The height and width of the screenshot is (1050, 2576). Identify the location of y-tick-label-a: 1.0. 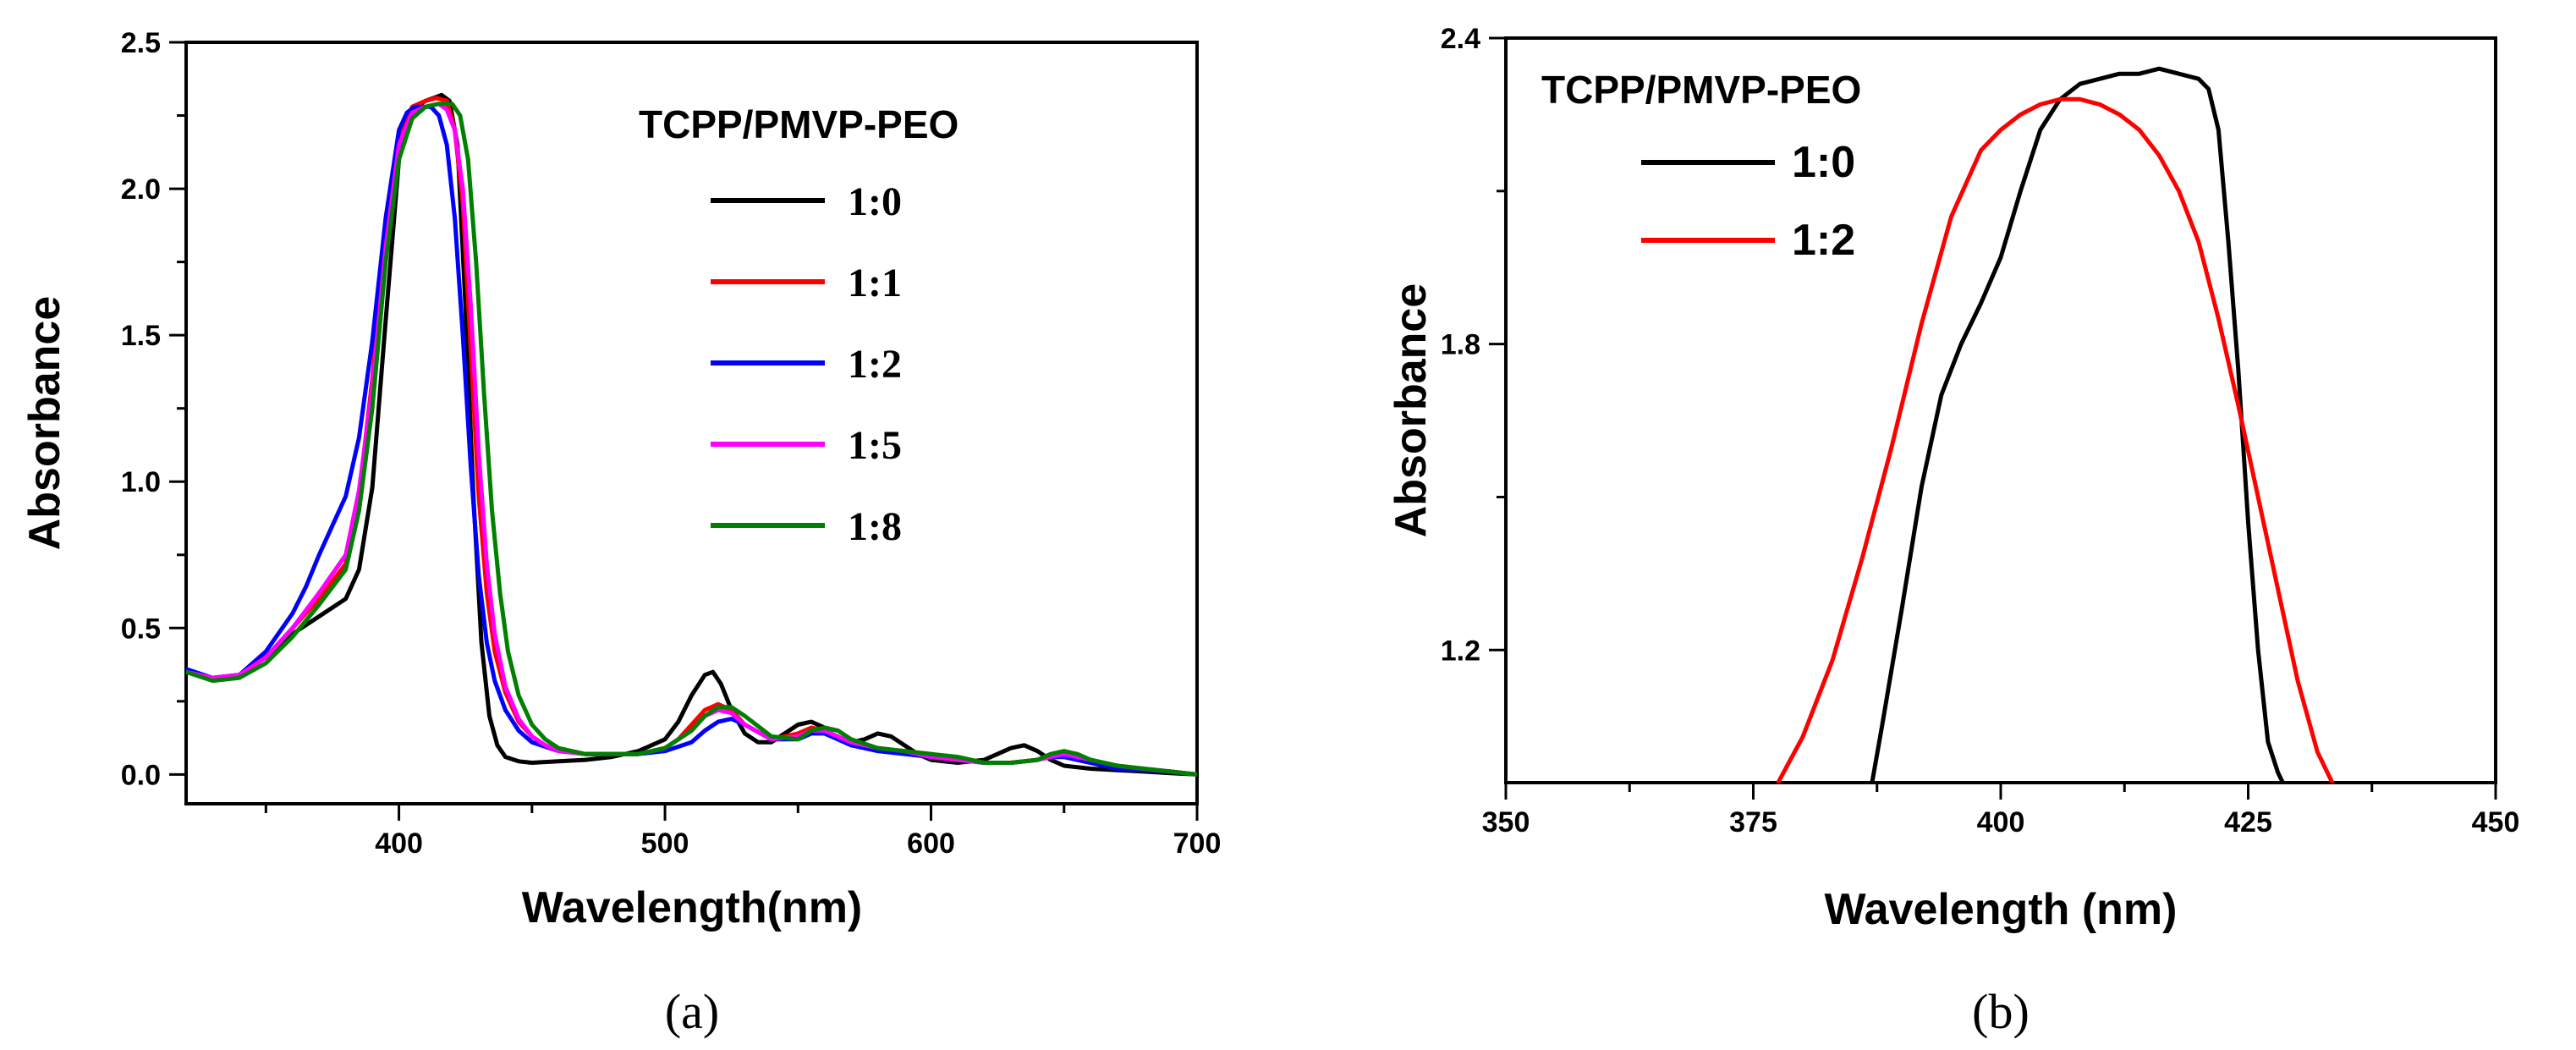
(141, 482).